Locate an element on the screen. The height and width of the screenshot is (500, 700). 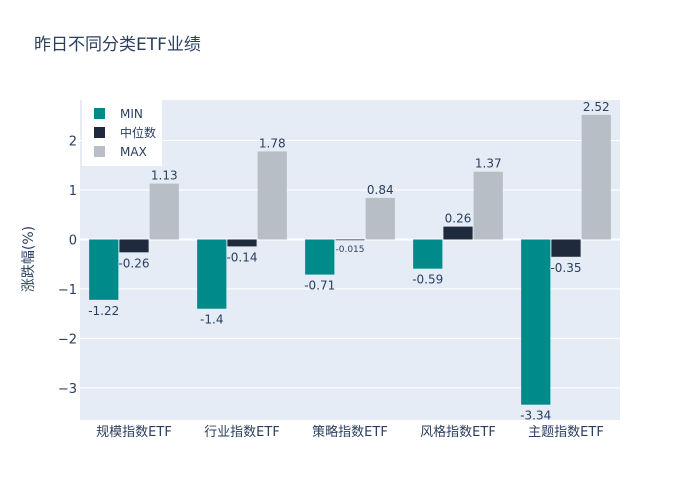
bar-中位数-0 is located at coordinates (134, 246).